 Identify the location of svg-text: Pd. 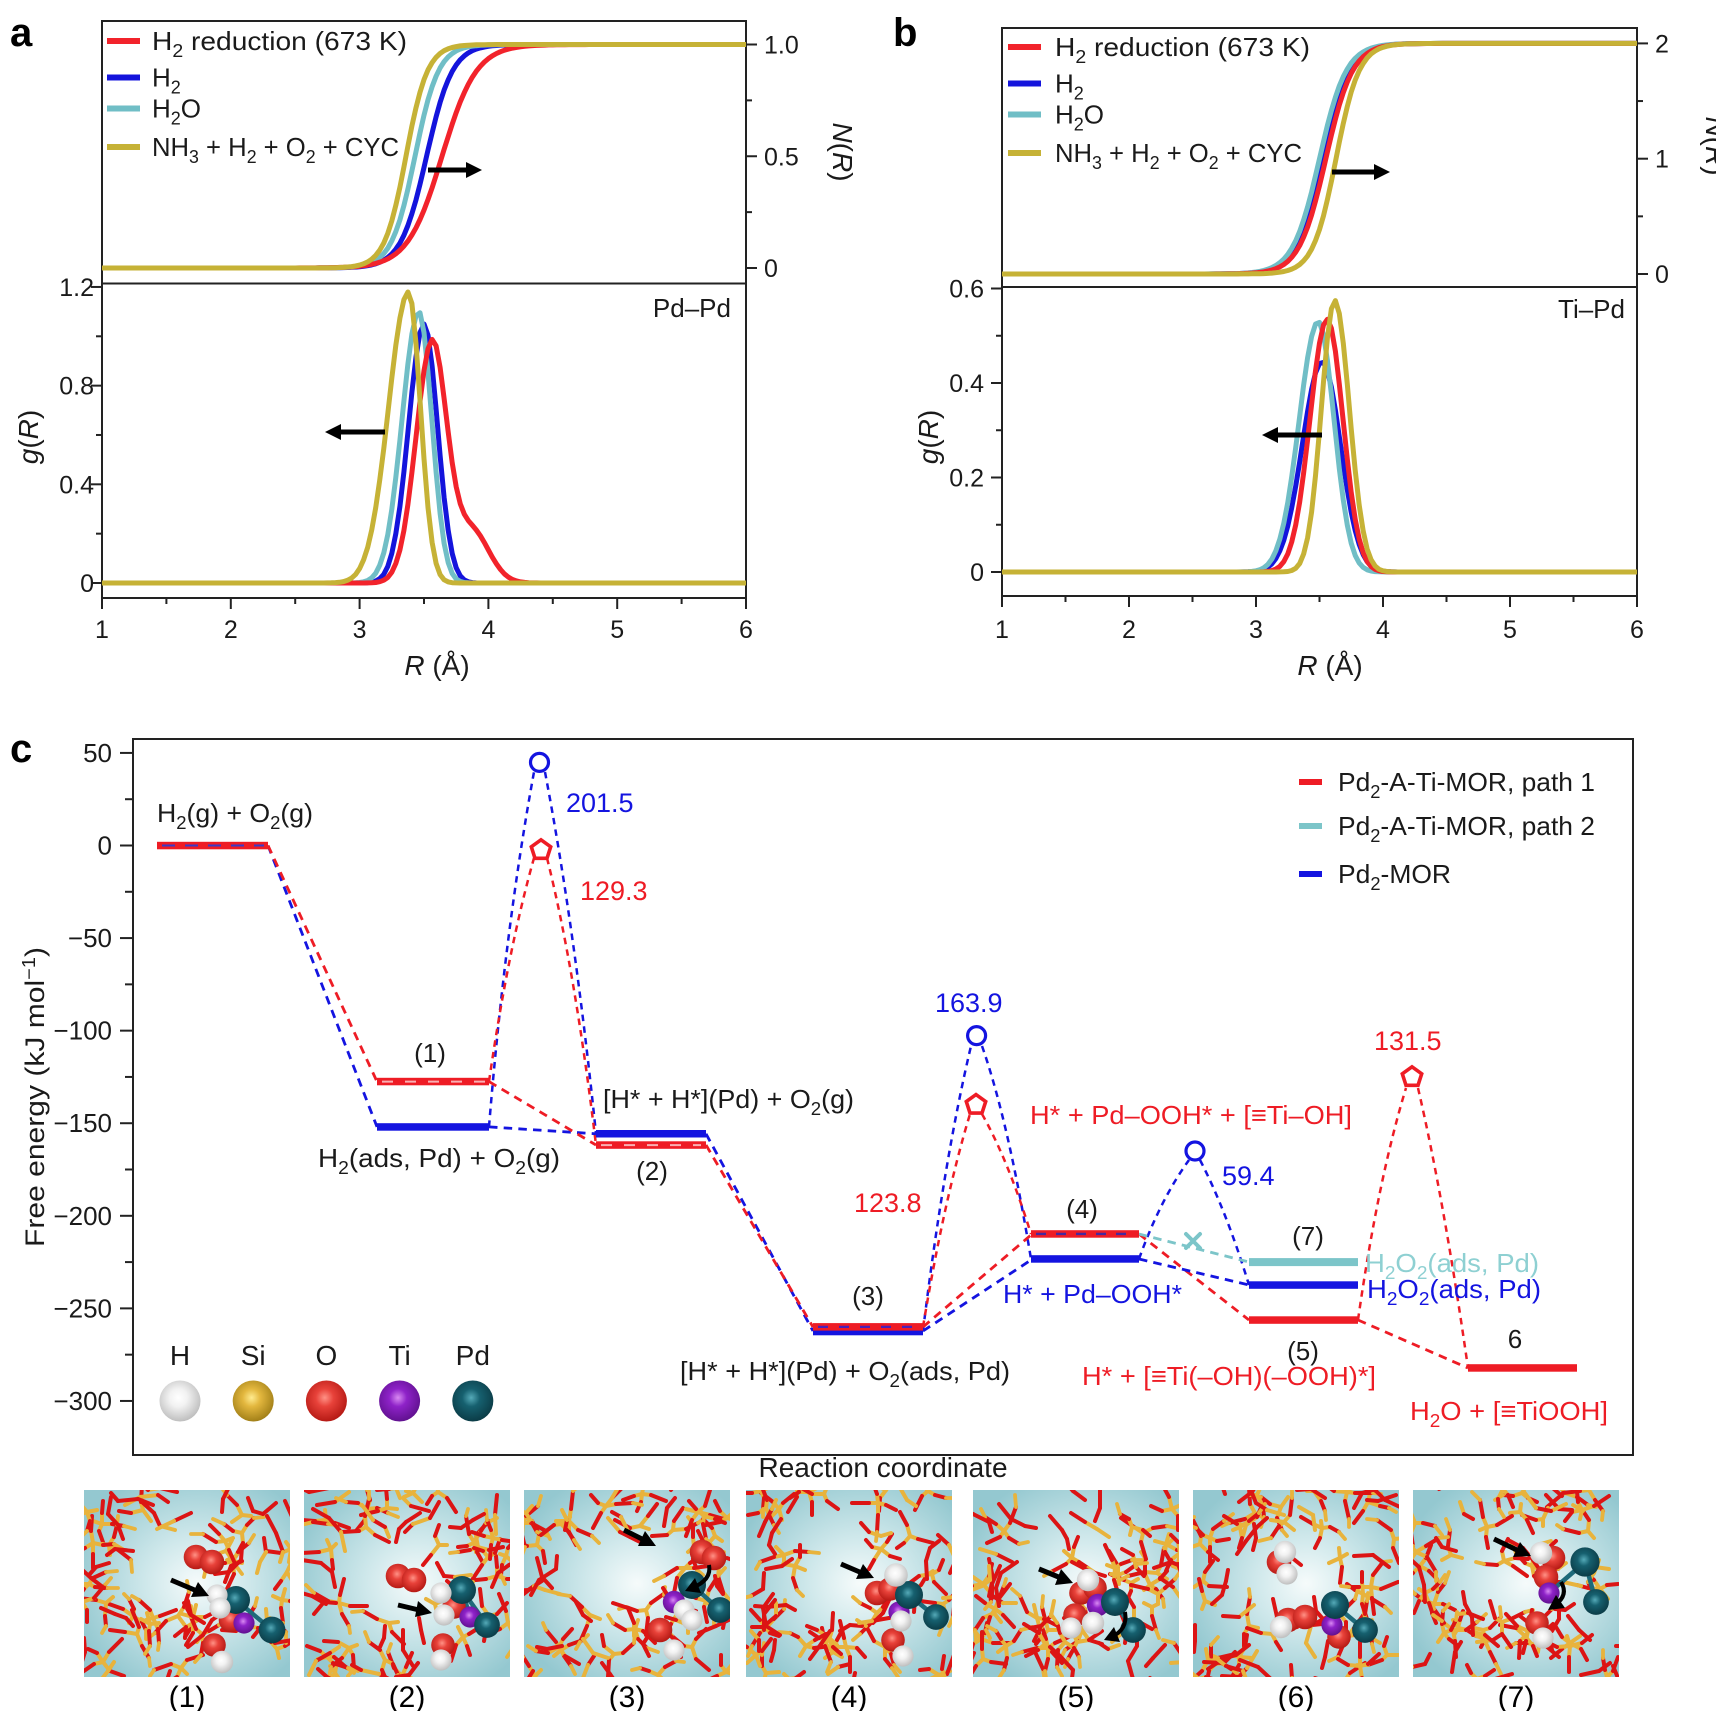
(473, 1355).